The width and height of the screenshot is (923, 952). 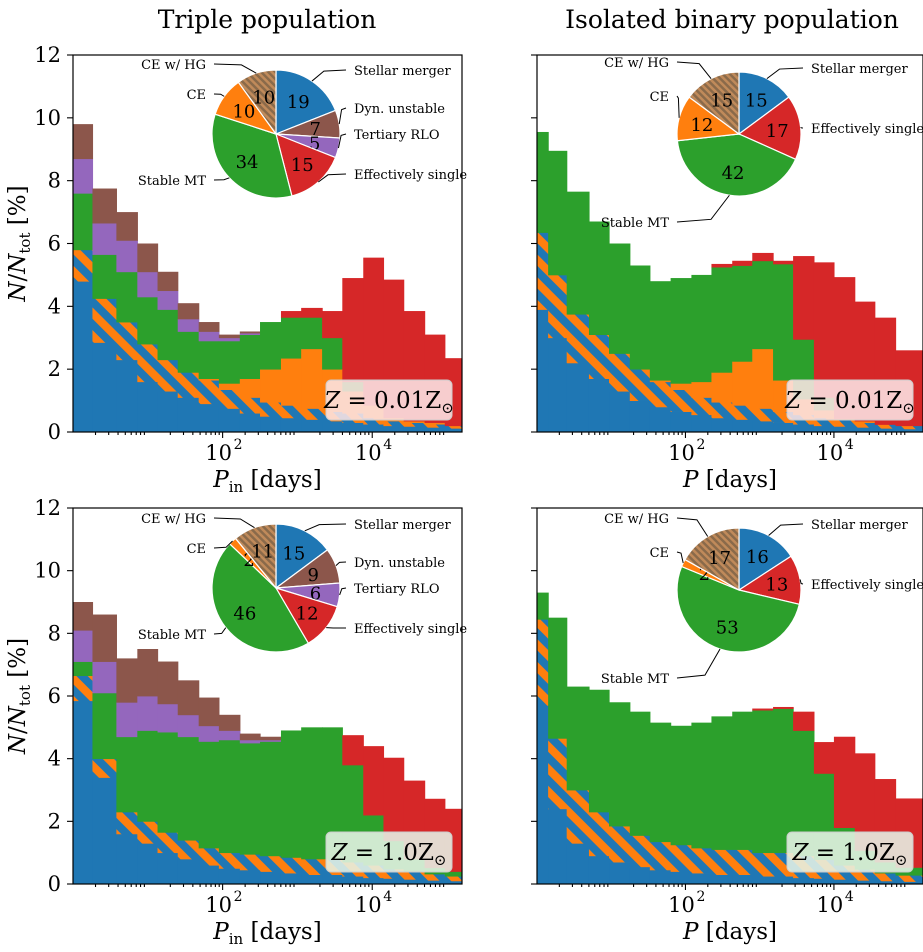 I want to click on pie-label-effectively_single: Effectively single, so click(x=867, y=129).